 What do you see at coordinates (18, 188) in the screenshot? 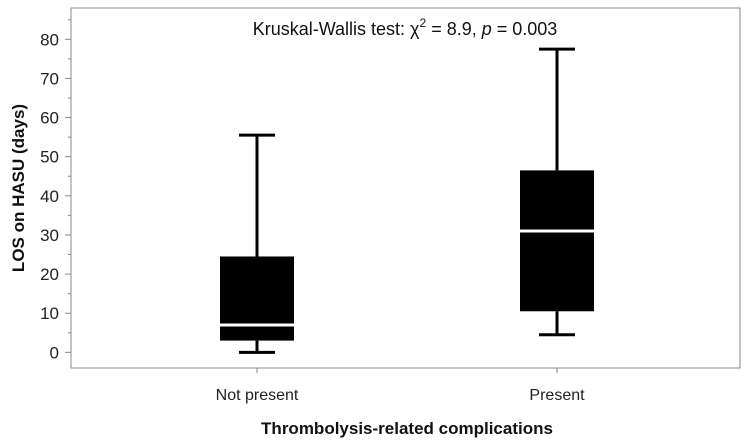
I see `y-axis-title: LOS on HASU (days)` at bounding box center [18, 188].